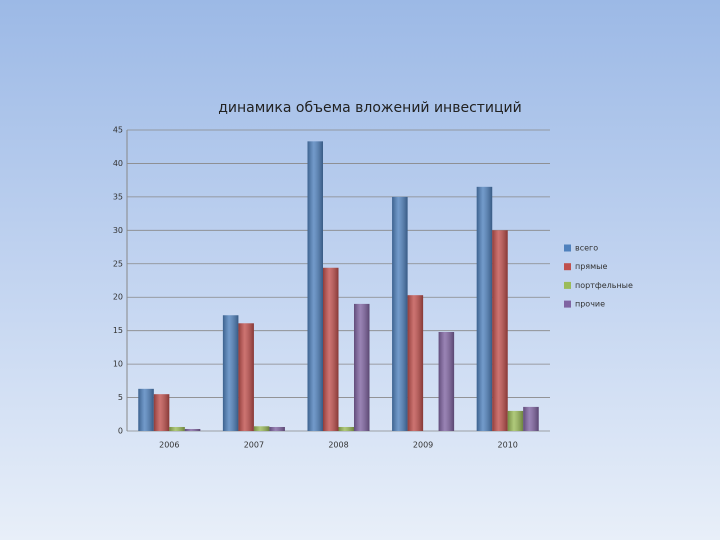 Image resolution: width=720 pixels, height=540 pixels. What do you see at coordinates (118, 196) in the screenshot?
I see `y-tick-label: 35` at bounding box center [118, 196].